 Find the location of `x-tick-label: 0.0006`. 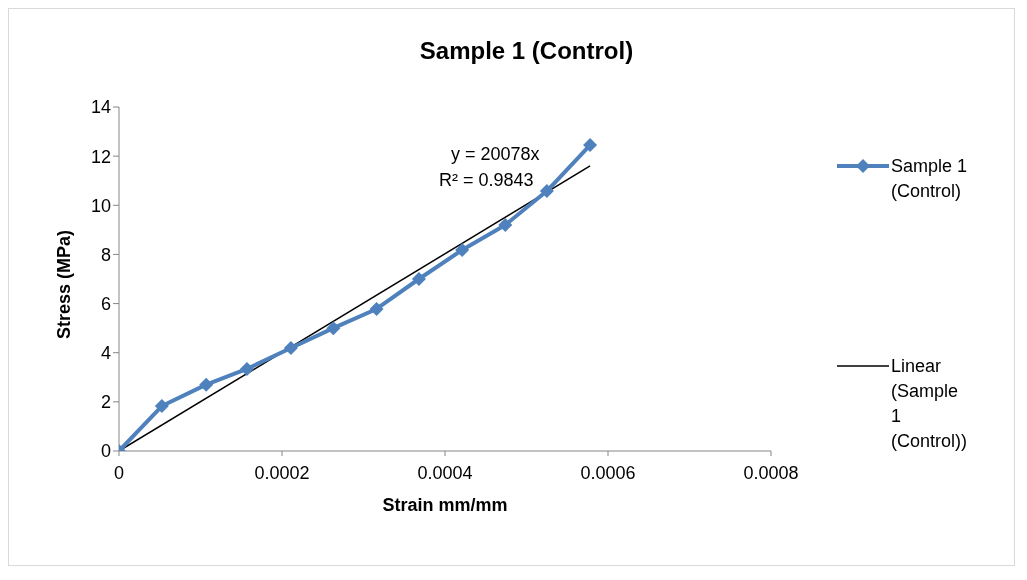

x-tick-label: 0.0006 is located at coordinates (608, 472).